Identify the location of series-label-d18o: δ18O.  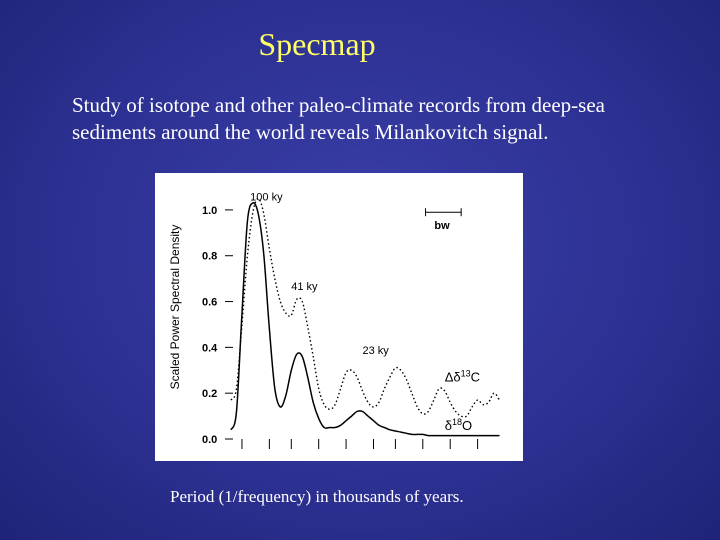
(458, 425).